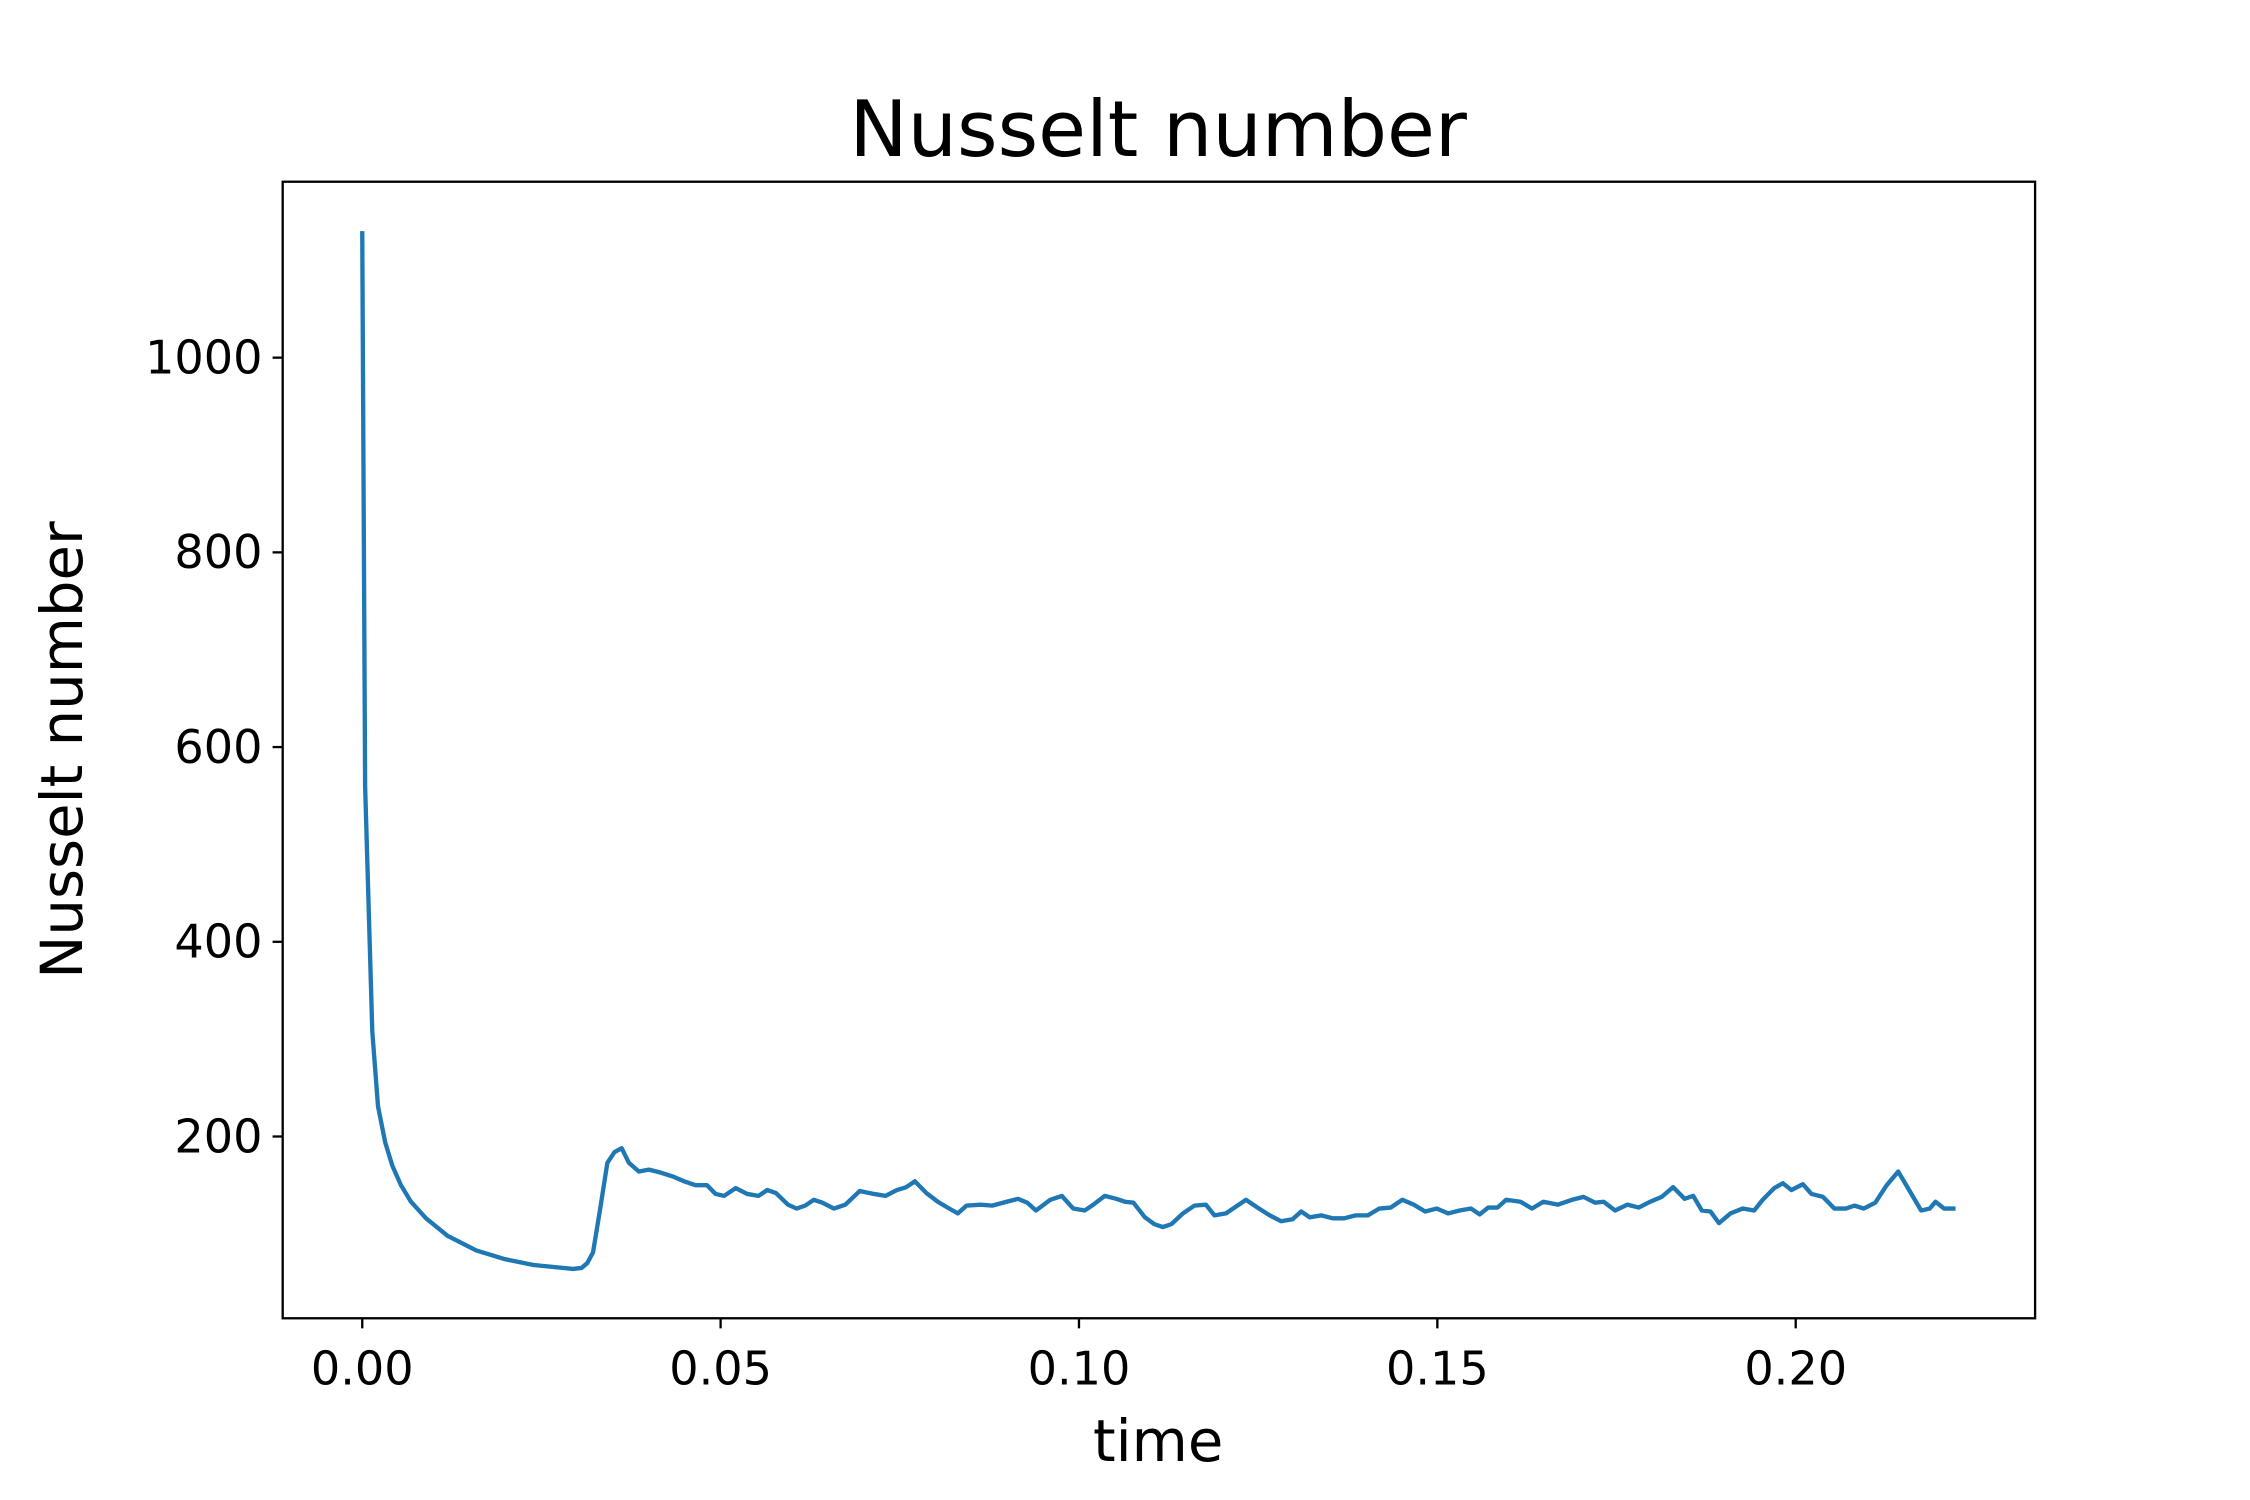  I want to click on y-axis-label: Nusselt number, so click(62, 750).